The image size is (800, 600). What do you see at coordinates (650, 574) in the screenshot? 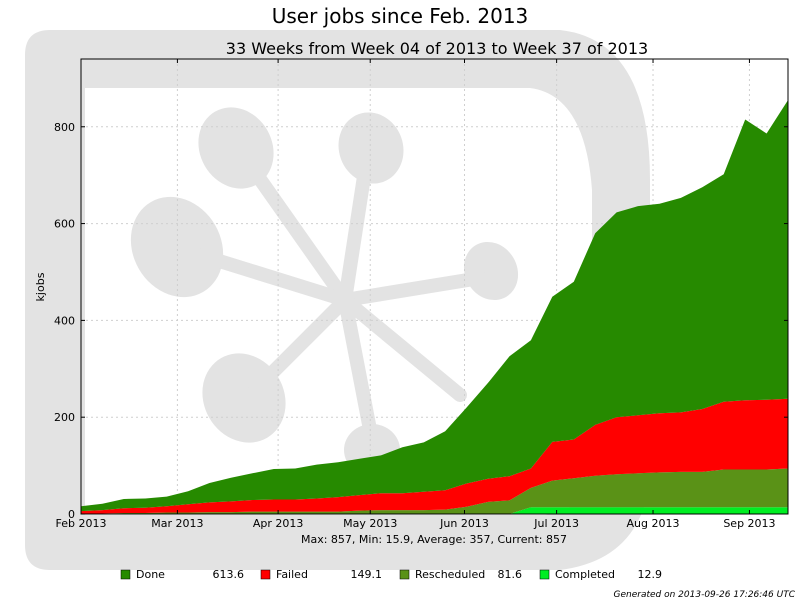
I see `legend-value: 12.9` at bounding box center [650, 574].